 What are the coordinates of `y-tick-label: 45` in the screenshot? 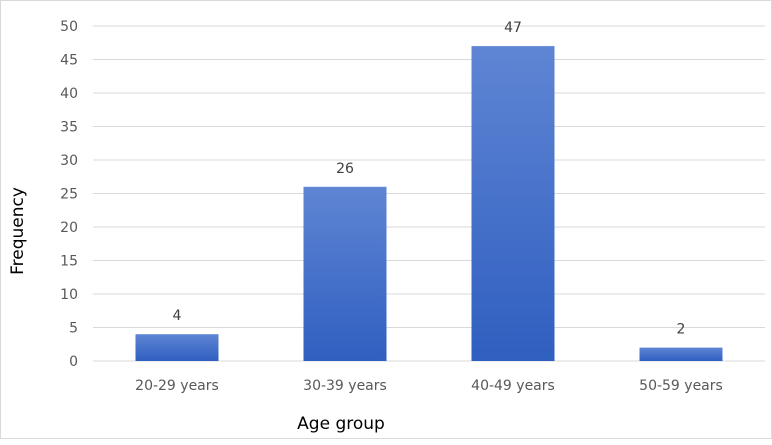 It's located at (69, 61).